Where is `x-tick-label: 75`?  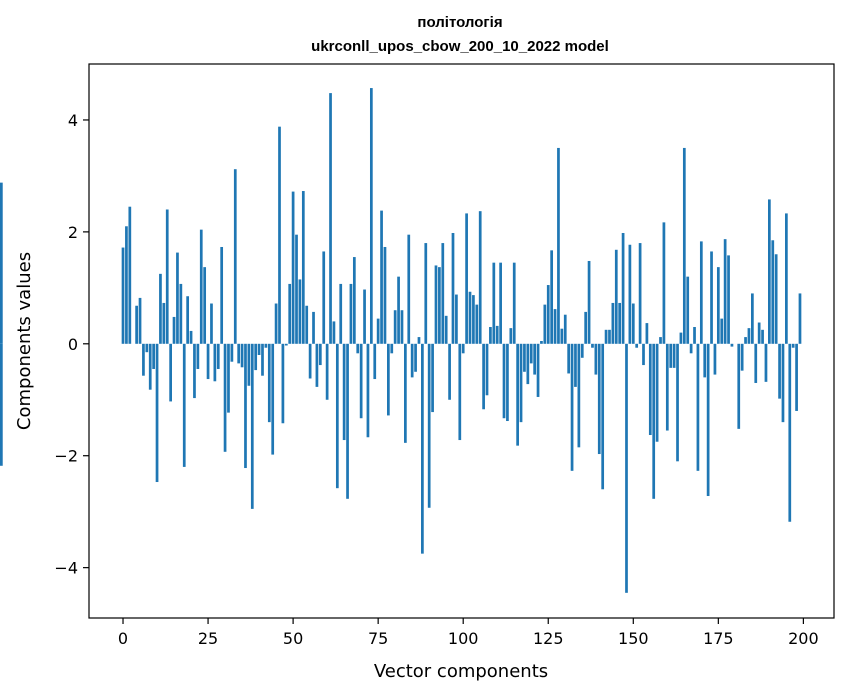
x-tick-label: 75 is located at coordinates (378, 638).